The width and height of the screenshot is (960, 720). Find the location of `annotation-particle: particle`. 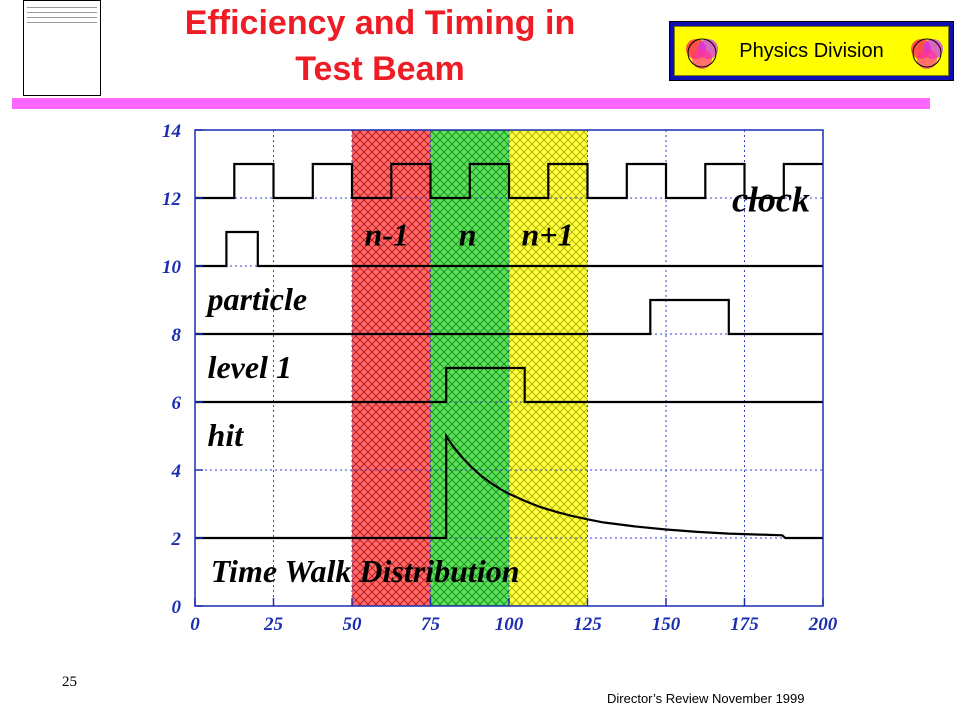

annotation-particle: particle is located at coordinates (256, 299).